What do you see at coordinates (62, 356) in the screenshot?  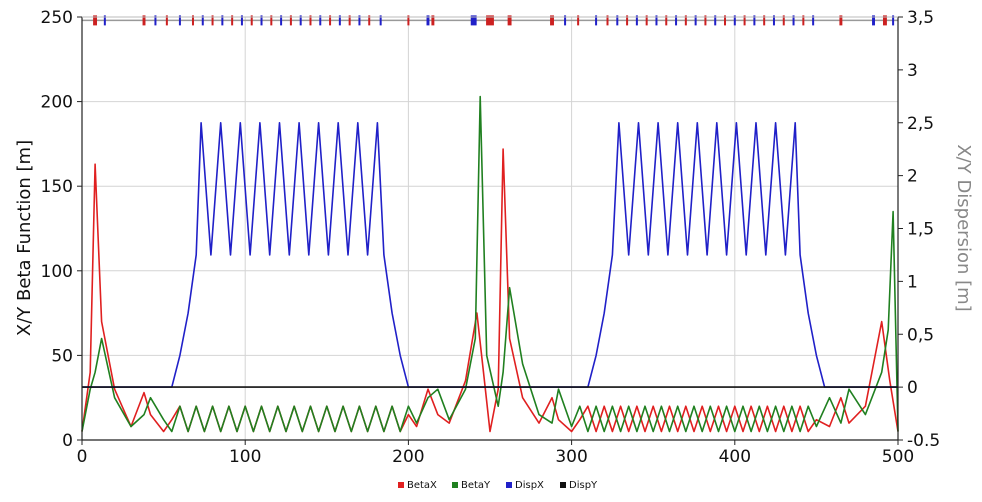 I see `y-left-tick-label: 50` at bounding box center [62, 356].